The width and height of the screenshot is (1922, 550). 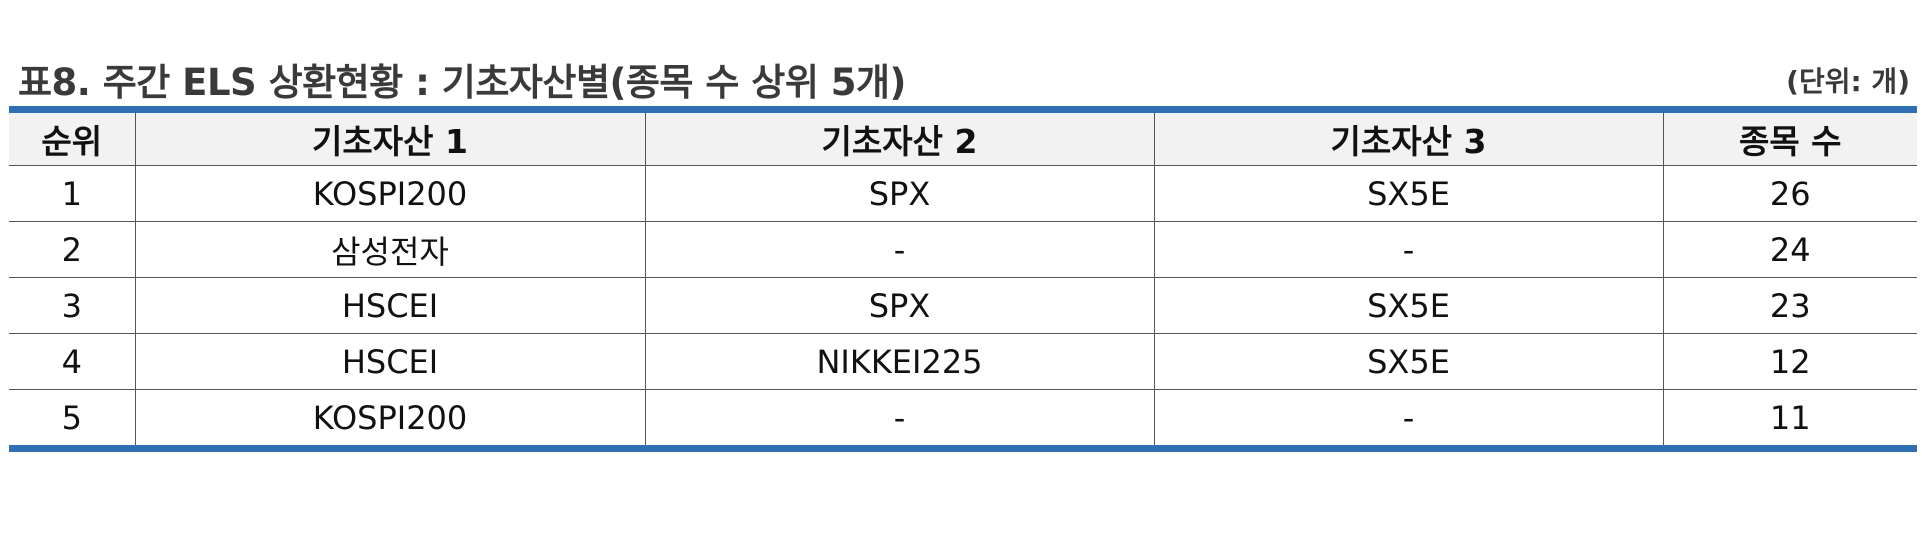 I want to click on cell-rank: 2, so click(x=72, y=249).